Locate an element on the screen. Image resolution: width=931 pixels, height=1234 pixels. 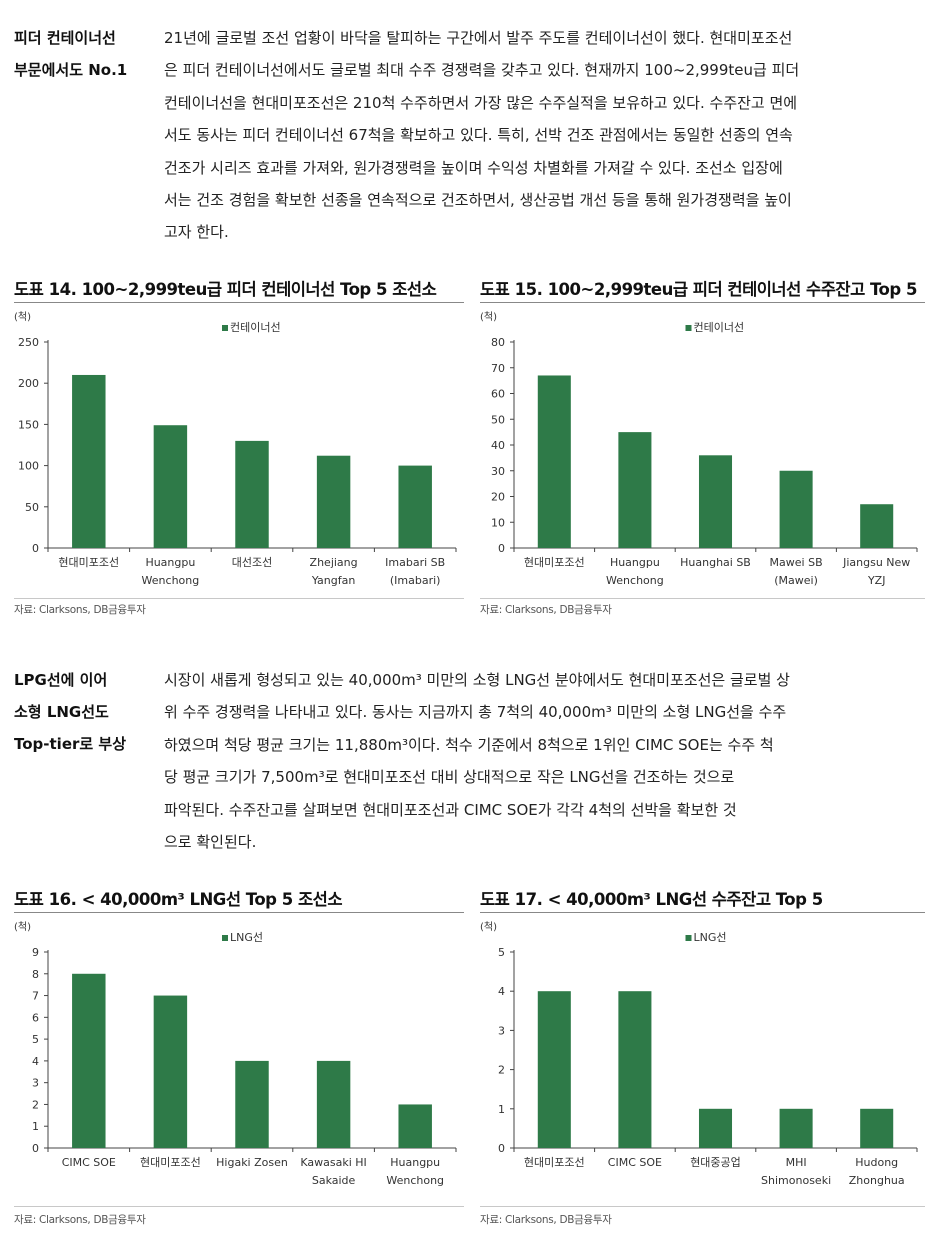
x-tick-label: YZJ is located at coordinates (876, 580).